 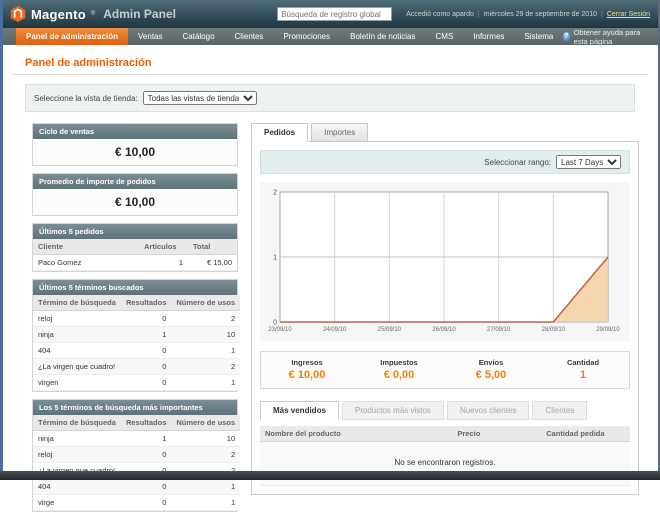 I want to click on total-value: 1, so click(x=583, y=375).